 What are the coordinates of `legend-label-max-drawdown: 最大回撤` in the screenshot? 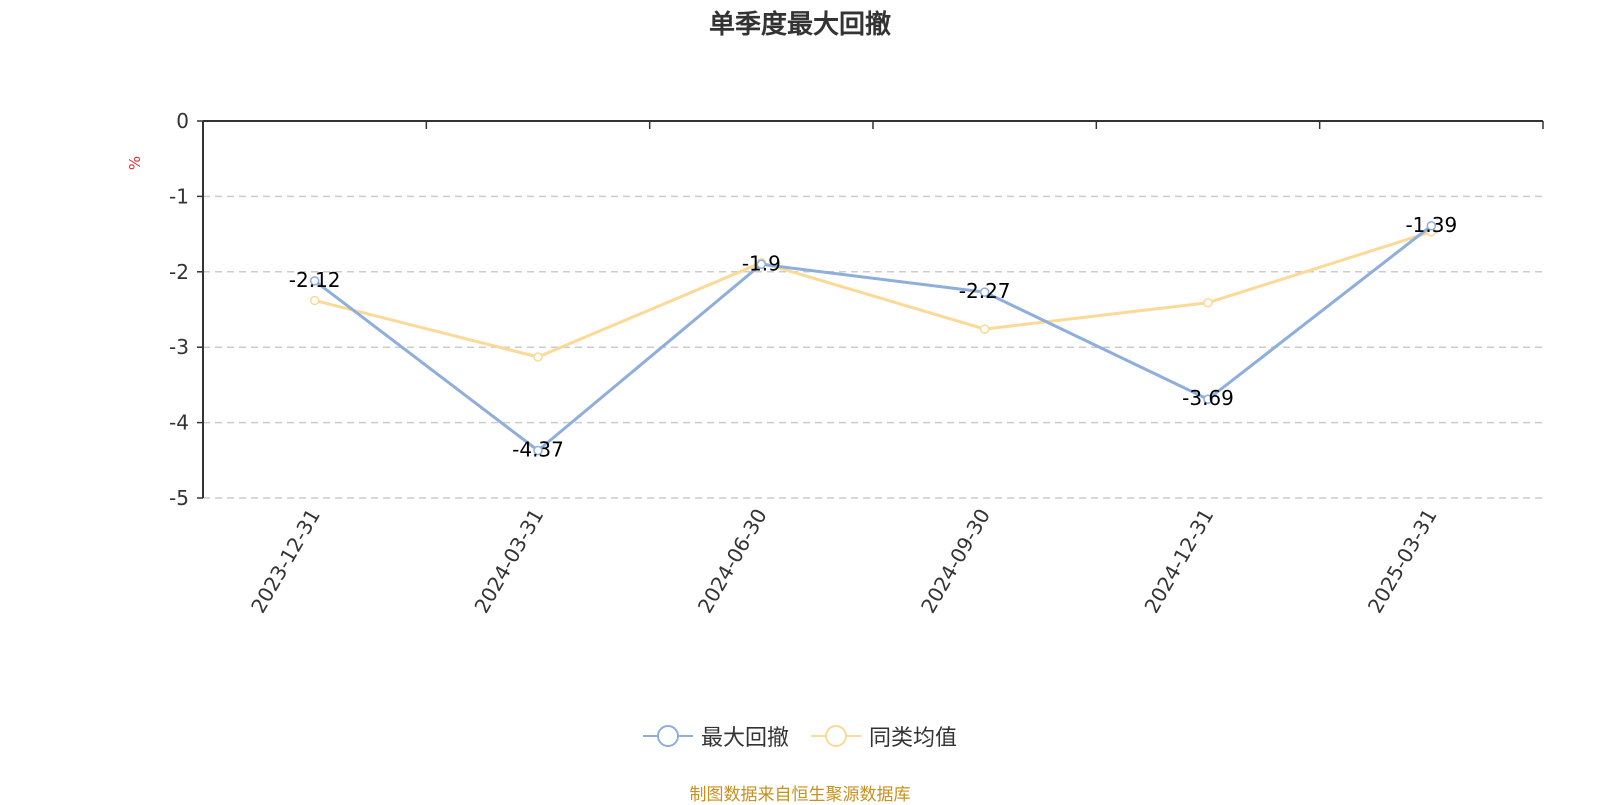 It's located at (744, 738).